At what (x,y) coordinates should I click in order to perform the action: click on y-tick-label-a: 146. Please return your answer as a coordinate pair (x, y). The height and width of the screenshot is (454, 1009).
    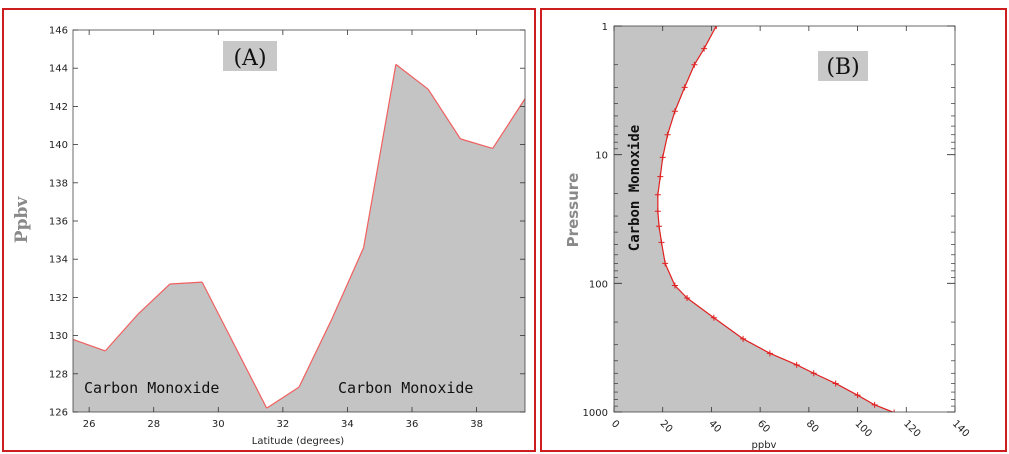
    Looking at the image, I should click on (58, 31).